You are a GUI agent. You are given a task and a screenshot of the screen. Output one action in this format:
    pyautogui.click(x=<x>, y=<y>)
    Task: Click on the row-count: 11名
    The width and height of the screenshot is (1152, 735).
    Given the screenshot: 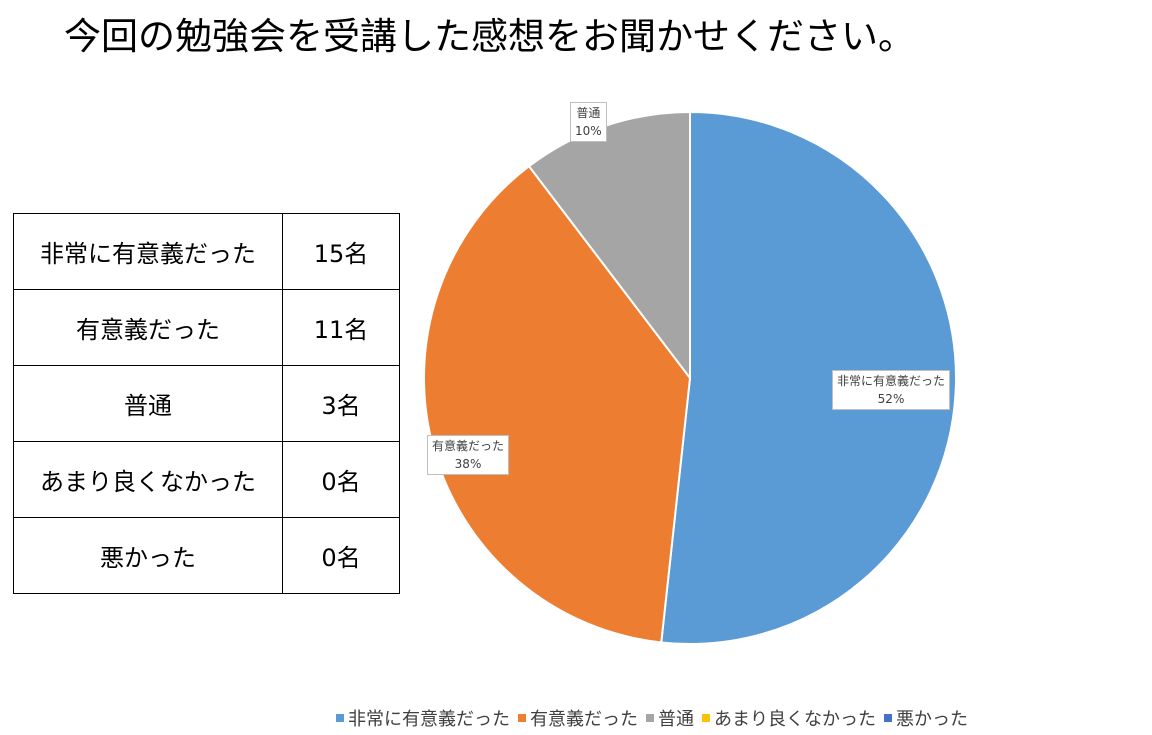 What is the action you would take?
    pyautogui.click(x=341, y=327)
    